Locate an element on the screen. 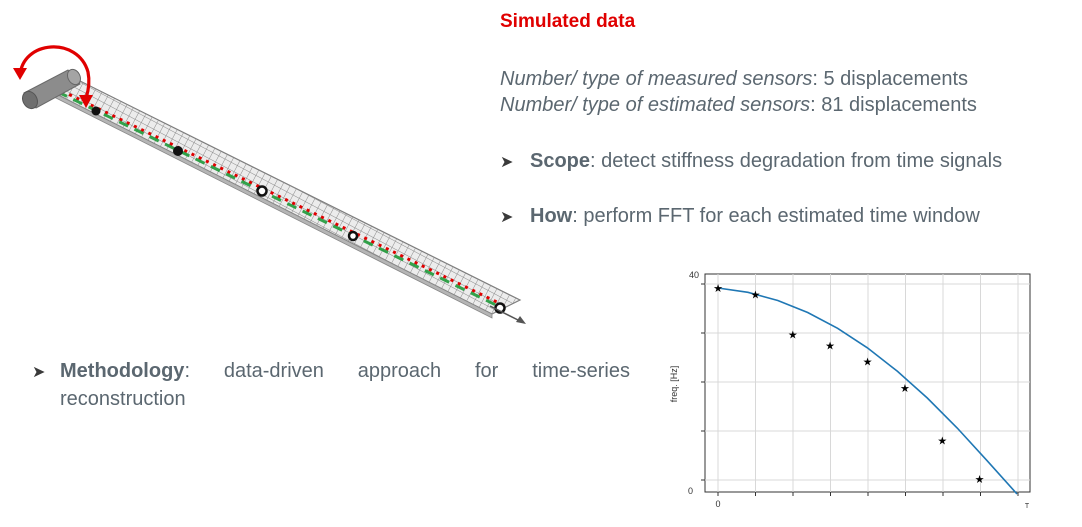  estimated-sensors-value: : 81 displacements is located at coordinates (893, 105).